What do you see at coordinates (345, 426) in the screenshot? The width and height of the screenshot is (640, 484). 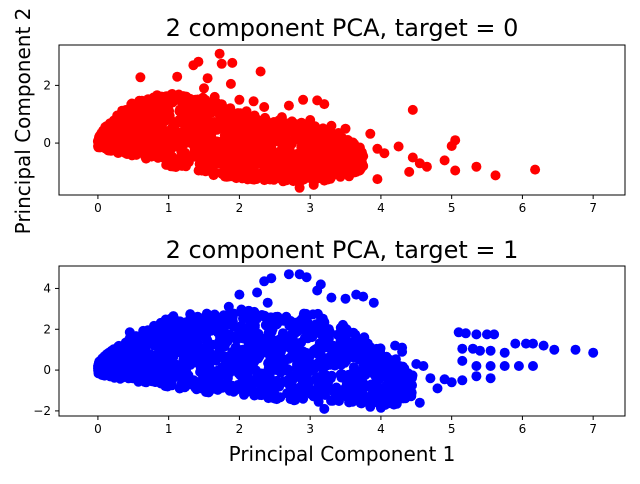 I see `x-axis-ticks: 0 1 2 3 4 5 6 7` at bounding box center [345, 426].